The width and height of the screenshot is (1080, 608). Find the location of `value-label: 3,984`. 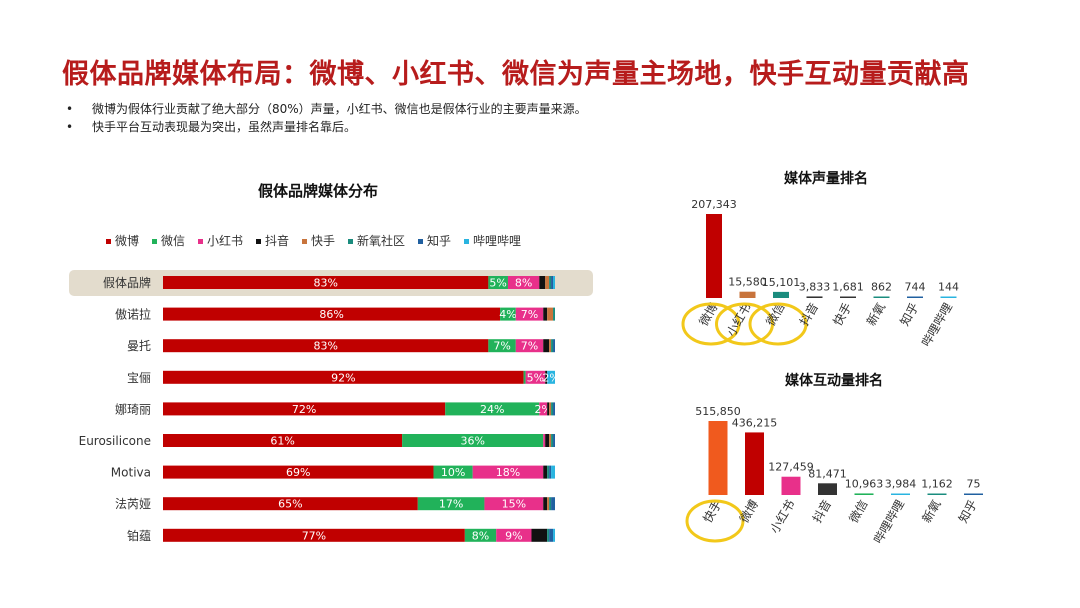

value-label: 3,984 is located at coordinates (901, 484).